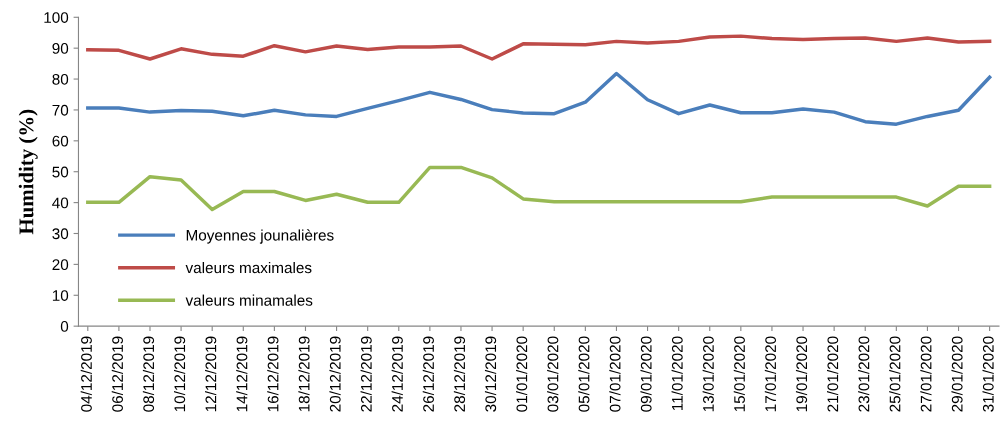 The height and width of the screenshot is (432, 1006). What do you see at coordinates (335, 374) in the screenshot?
I see `x-tick-label: 20/12/2019` at bounding box center [335, 374].